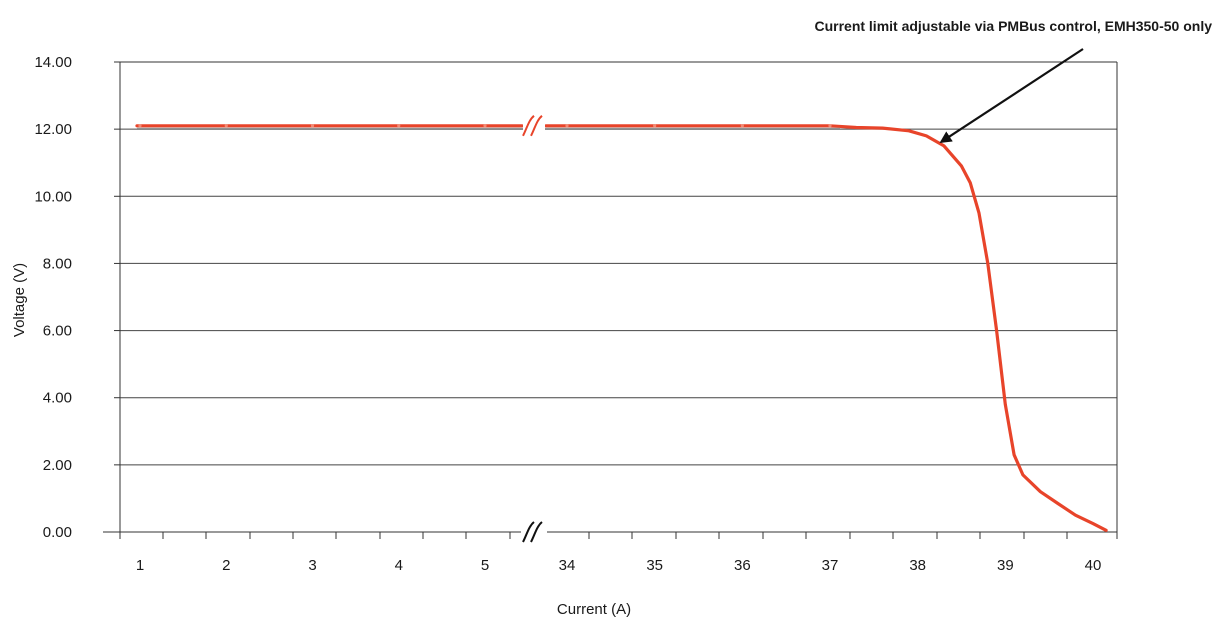 The width and height of the screenshot is (1229, 628). I want to click on y-axis-title: Voltage (V), so click(19, 300).